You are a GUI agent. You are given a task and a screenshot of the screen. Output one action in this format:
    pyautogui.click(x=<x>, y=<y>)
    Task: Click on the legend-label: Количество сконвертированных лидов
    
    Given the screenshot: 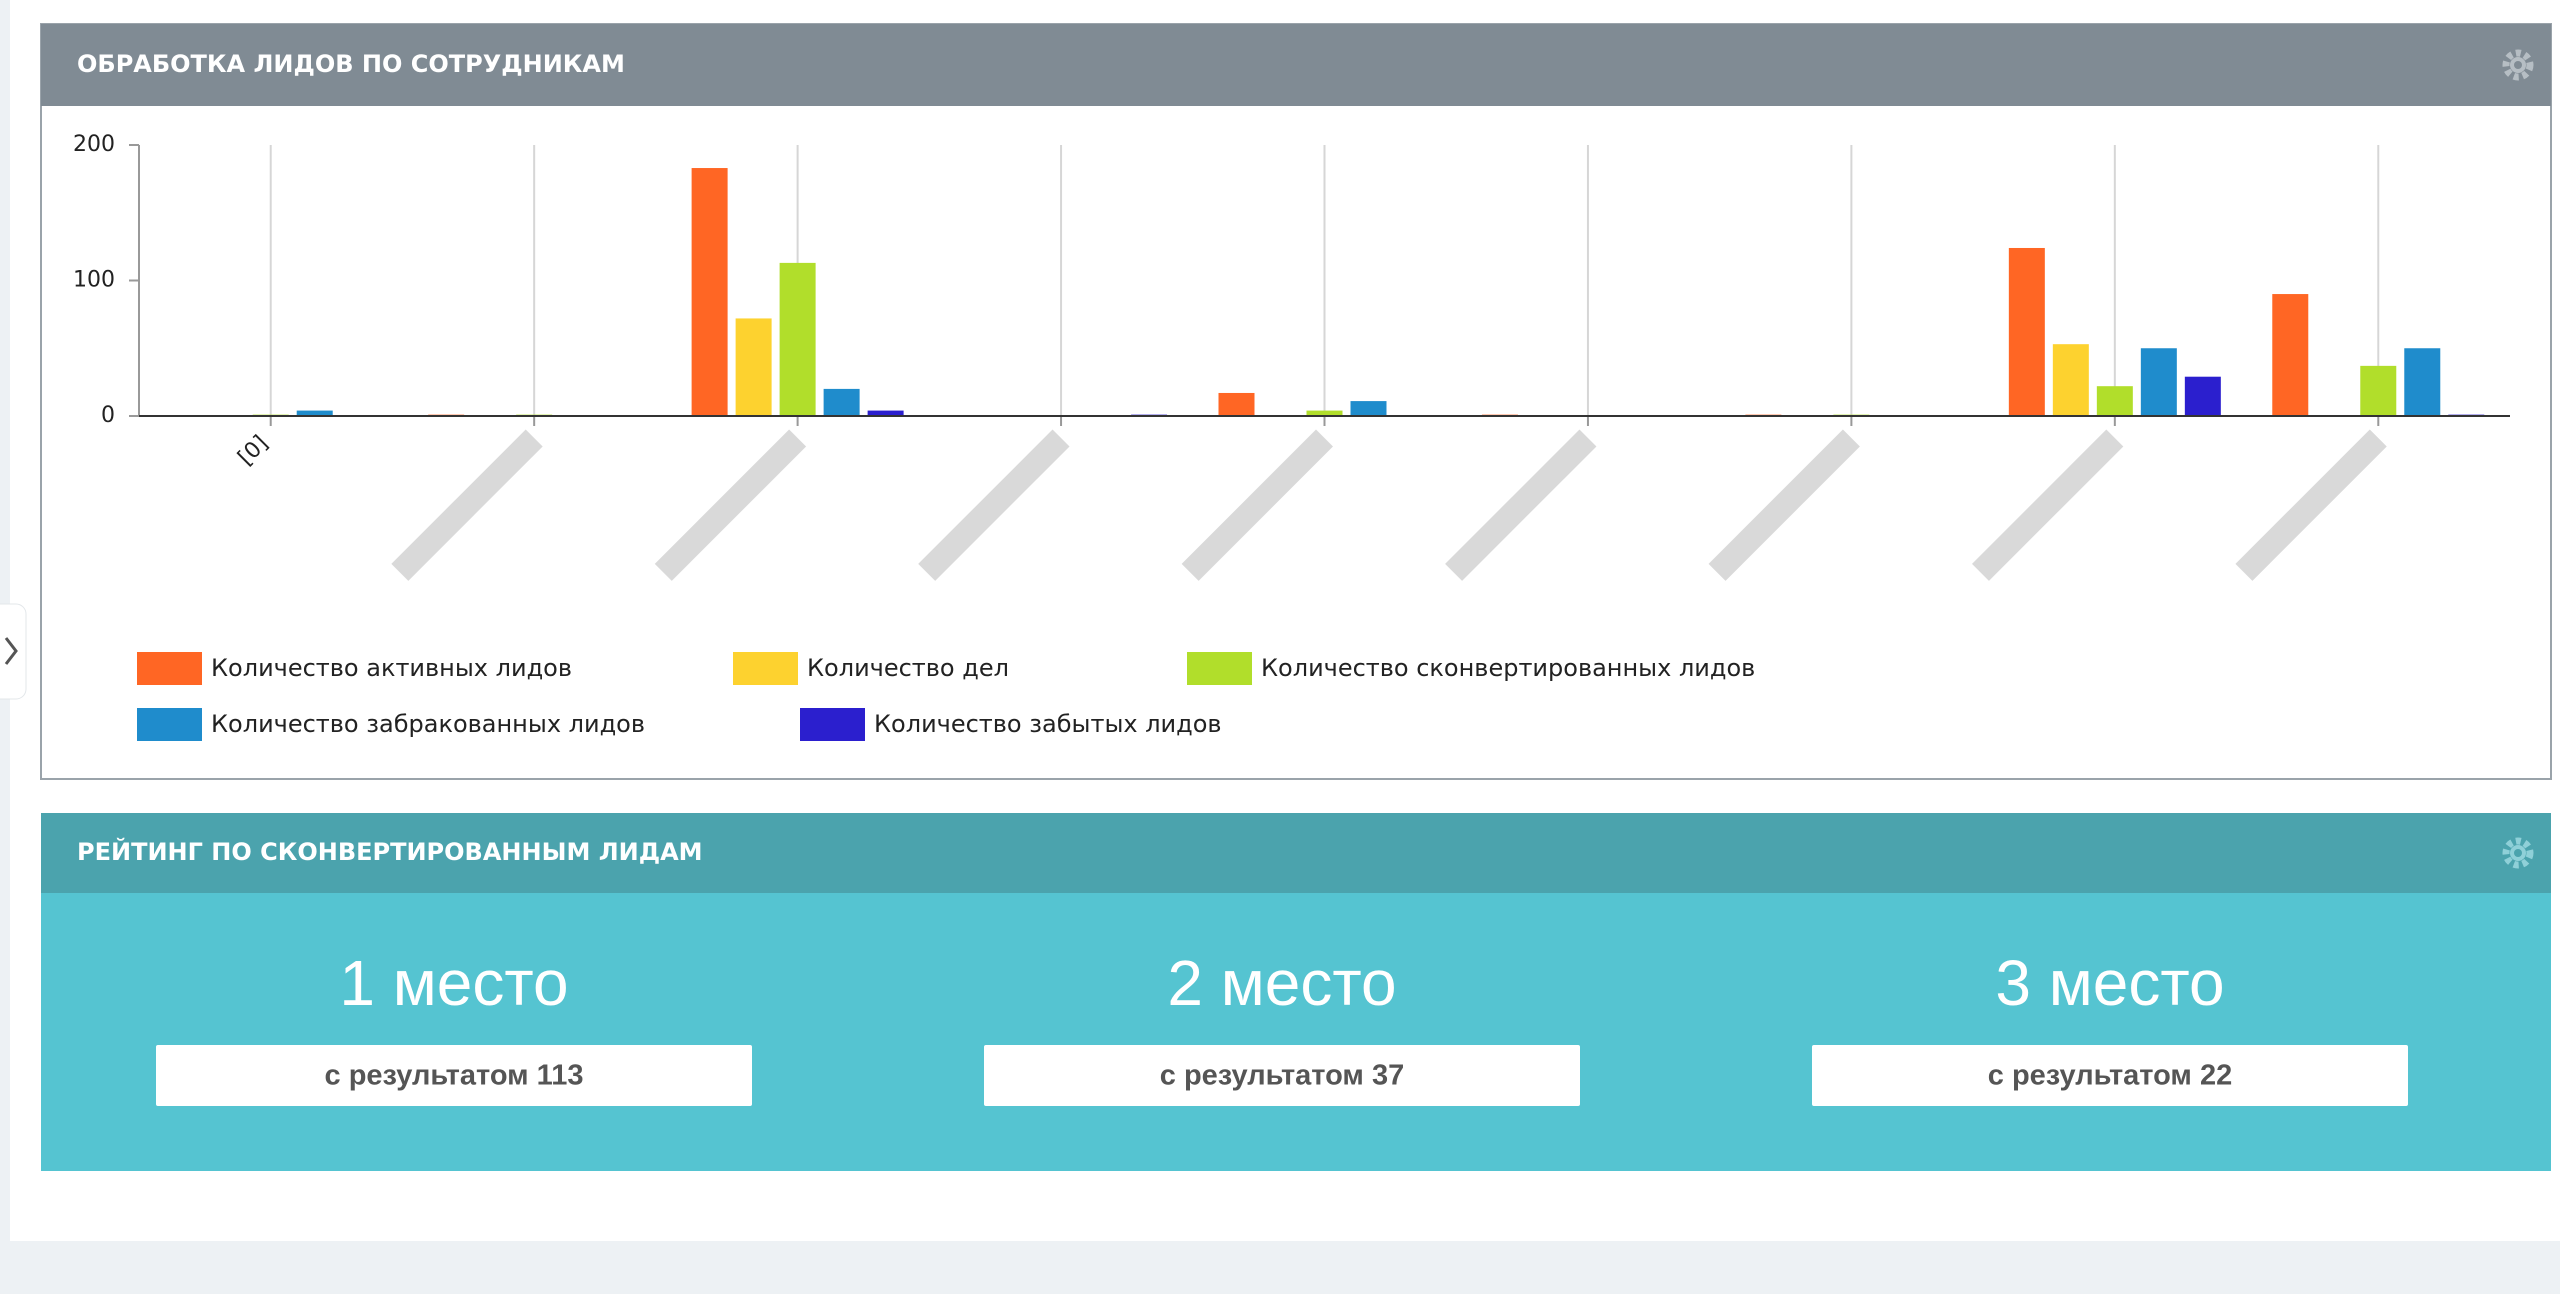 What is the action you would take?
    pyautogui.click(x=1508, y=668)
    